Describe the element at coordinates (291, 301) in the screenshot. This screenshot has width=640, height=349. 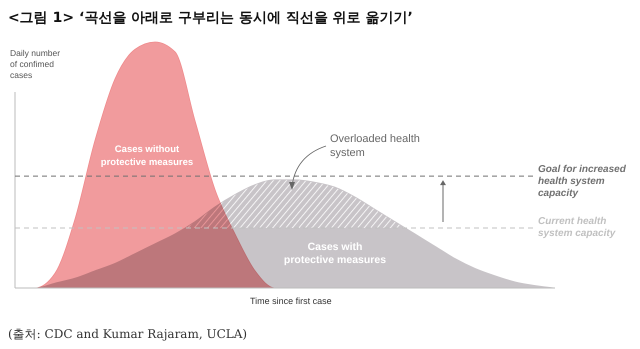
I see `x-axis-title: Time since first case` at that location.